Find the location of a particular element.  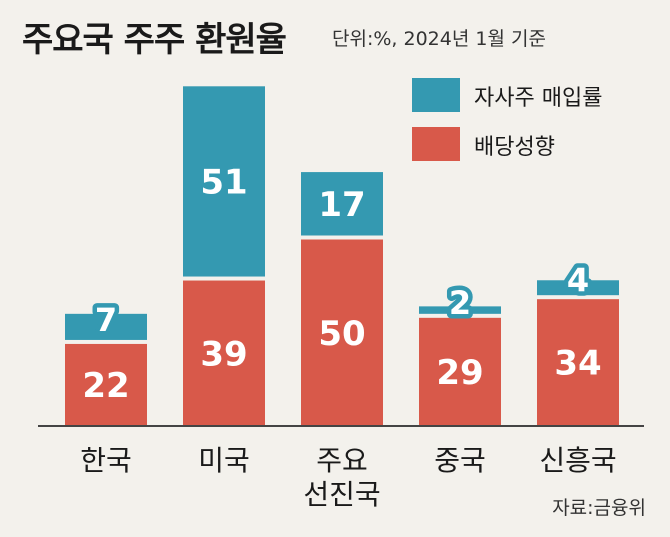

source-note: 자료:금융위 is located at coordinates (599, 508).